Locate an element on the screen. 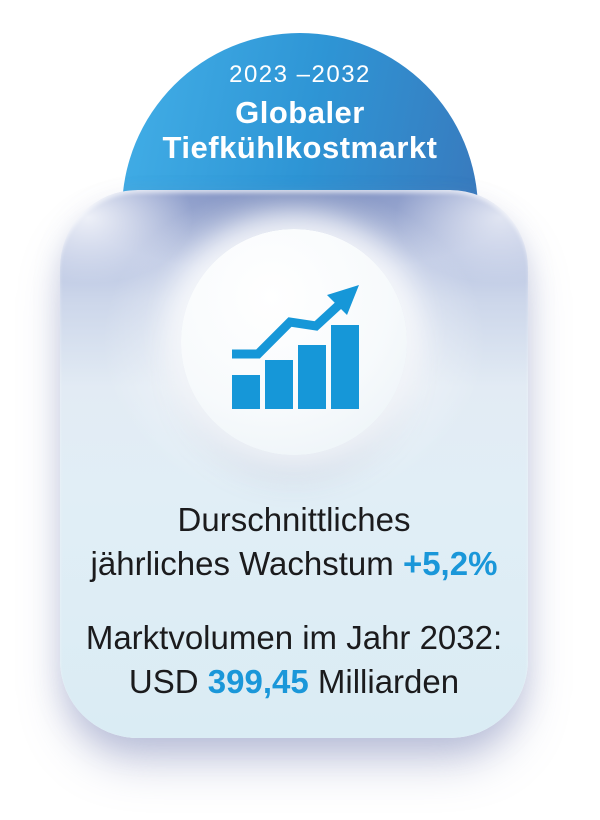  icon-circle is located at coordinates (294, 342).